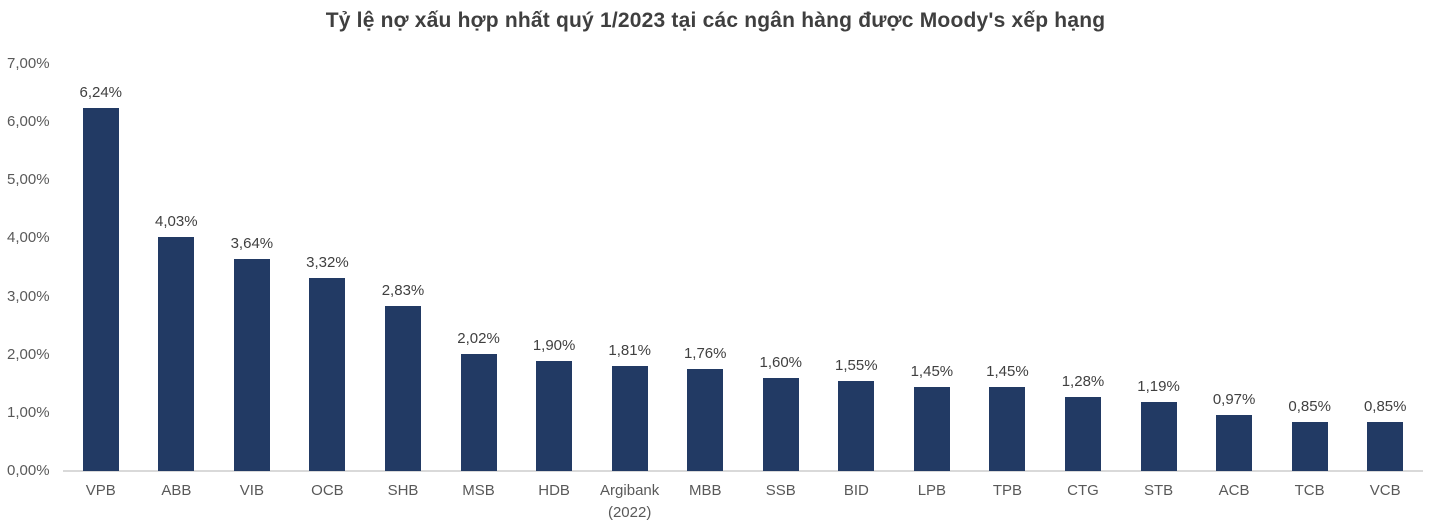 The image size is (1431, 530). Describe the element at coordinates (403, 490) in the screenshot. I see `category-label: SHB` at that location.